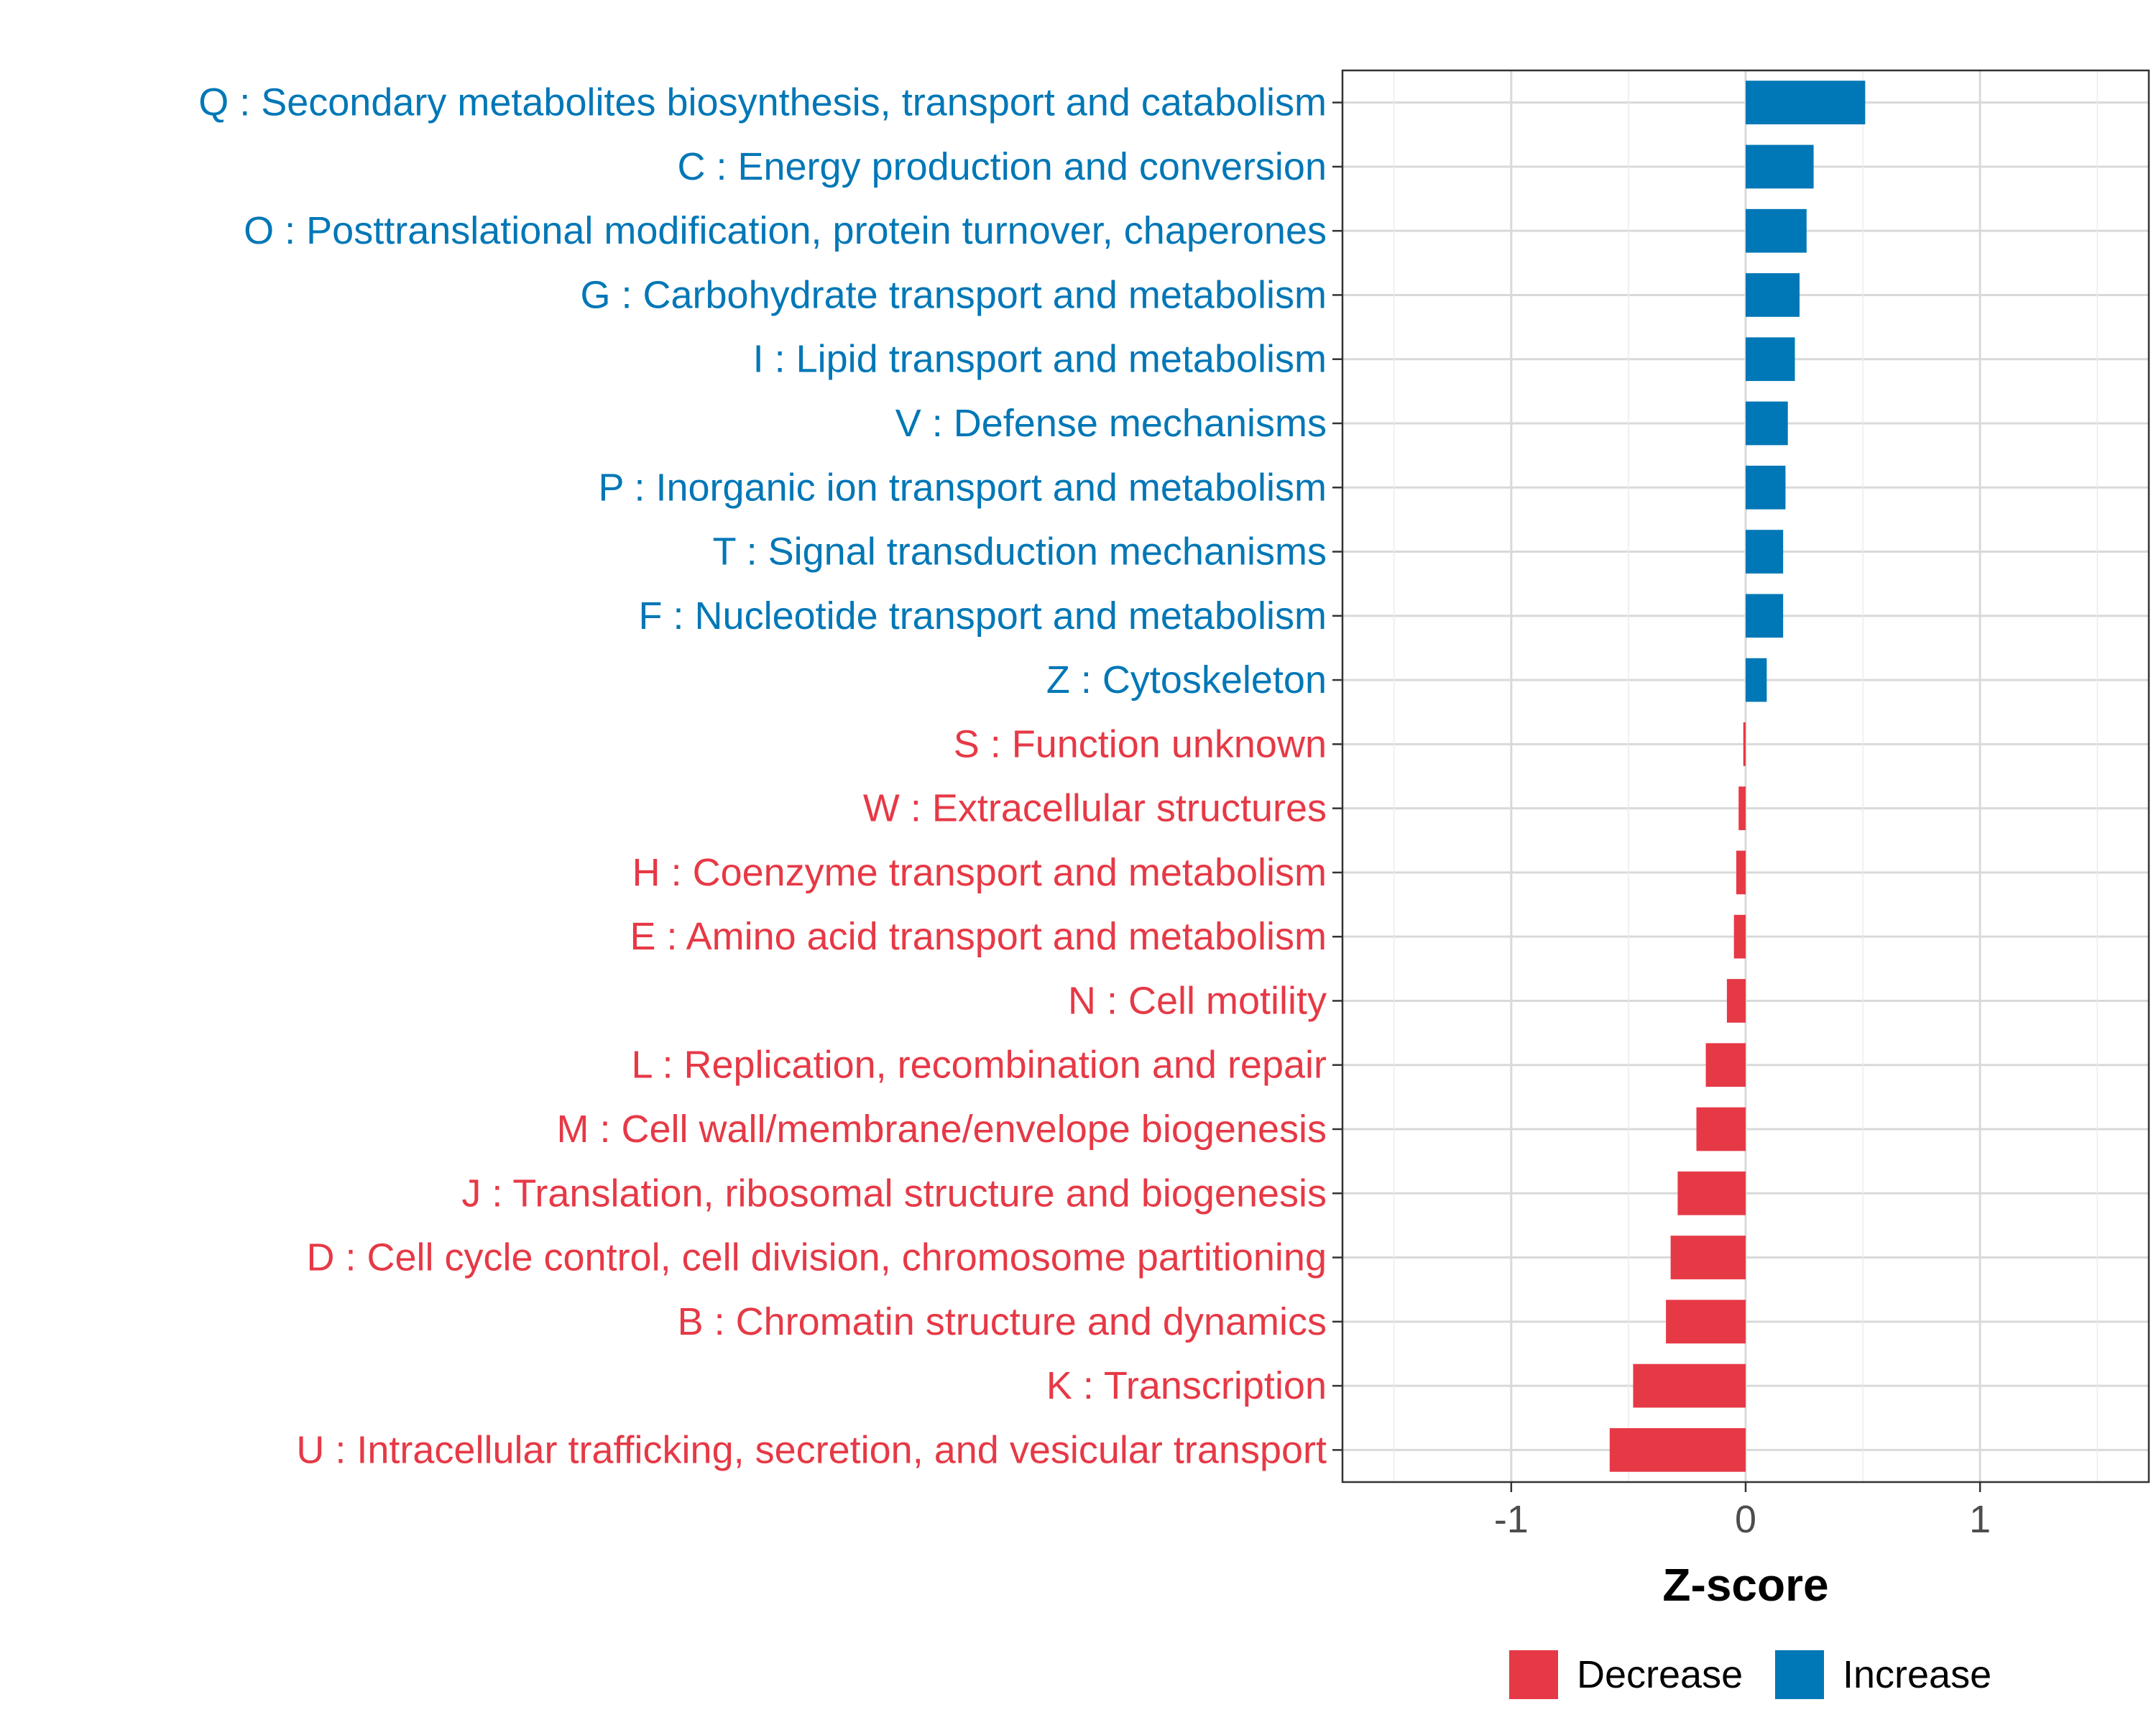  I want to click on category-label: V : Defense mechanisms, so click(1111, 423).